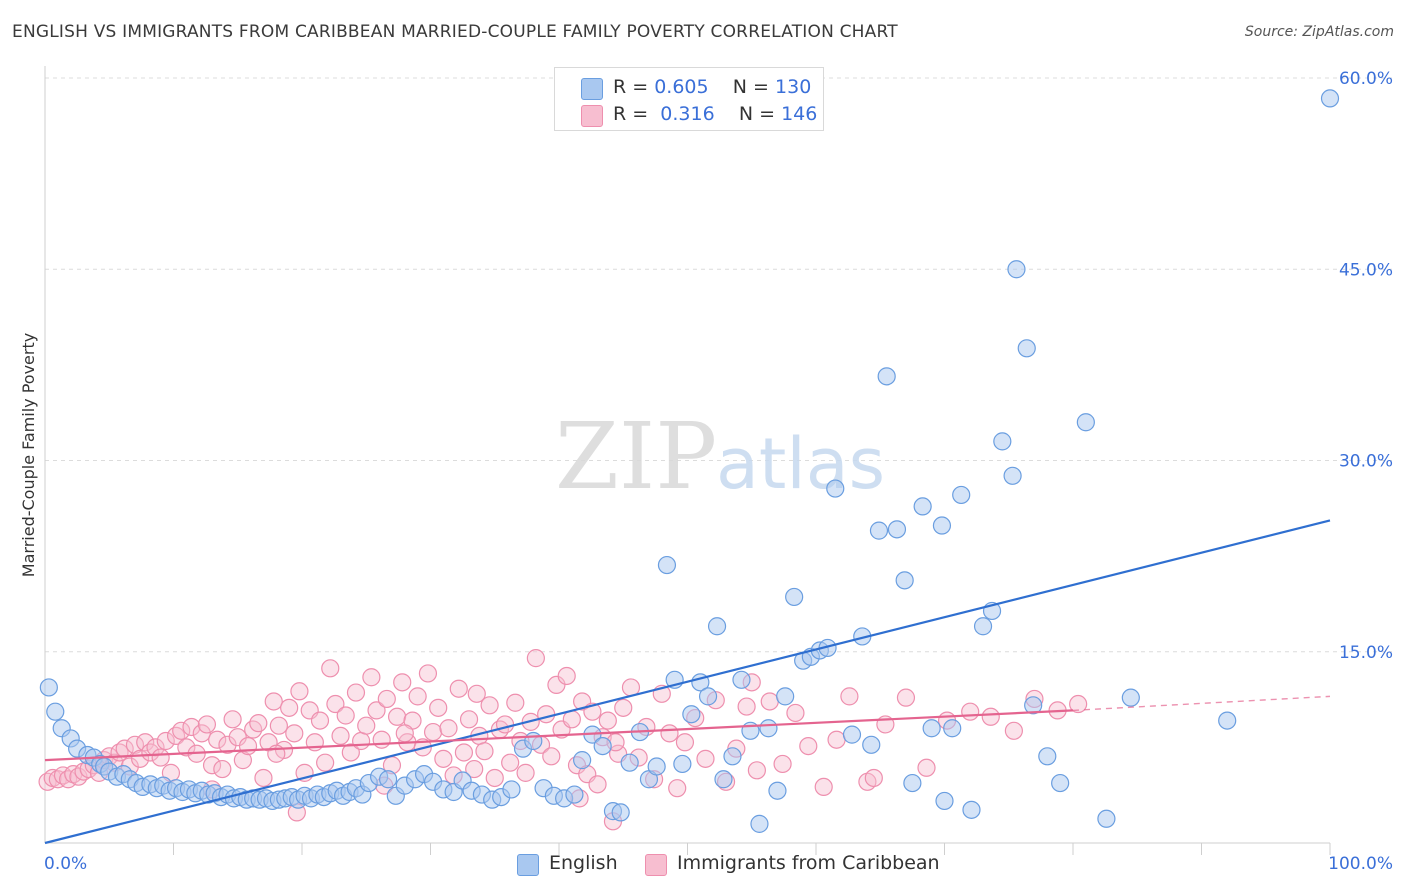 The image size is (1406, 892). Describe the element at coordinates (800, 464) in the screenshot. I see `svg-text: atlas` at that location.